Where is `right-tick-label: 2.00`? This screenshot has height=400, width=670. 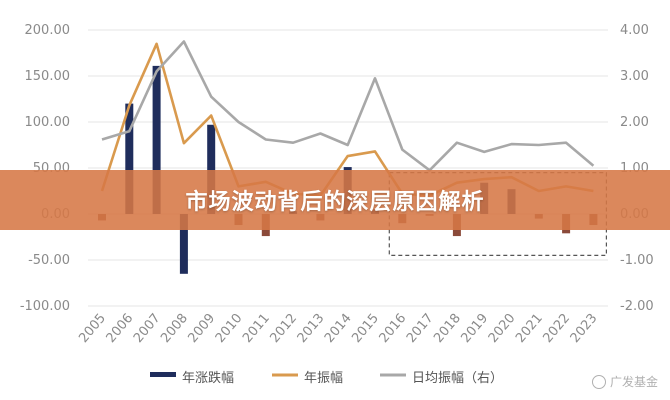 right-tick-label: 2.00 is located at coordinates (634, 122).